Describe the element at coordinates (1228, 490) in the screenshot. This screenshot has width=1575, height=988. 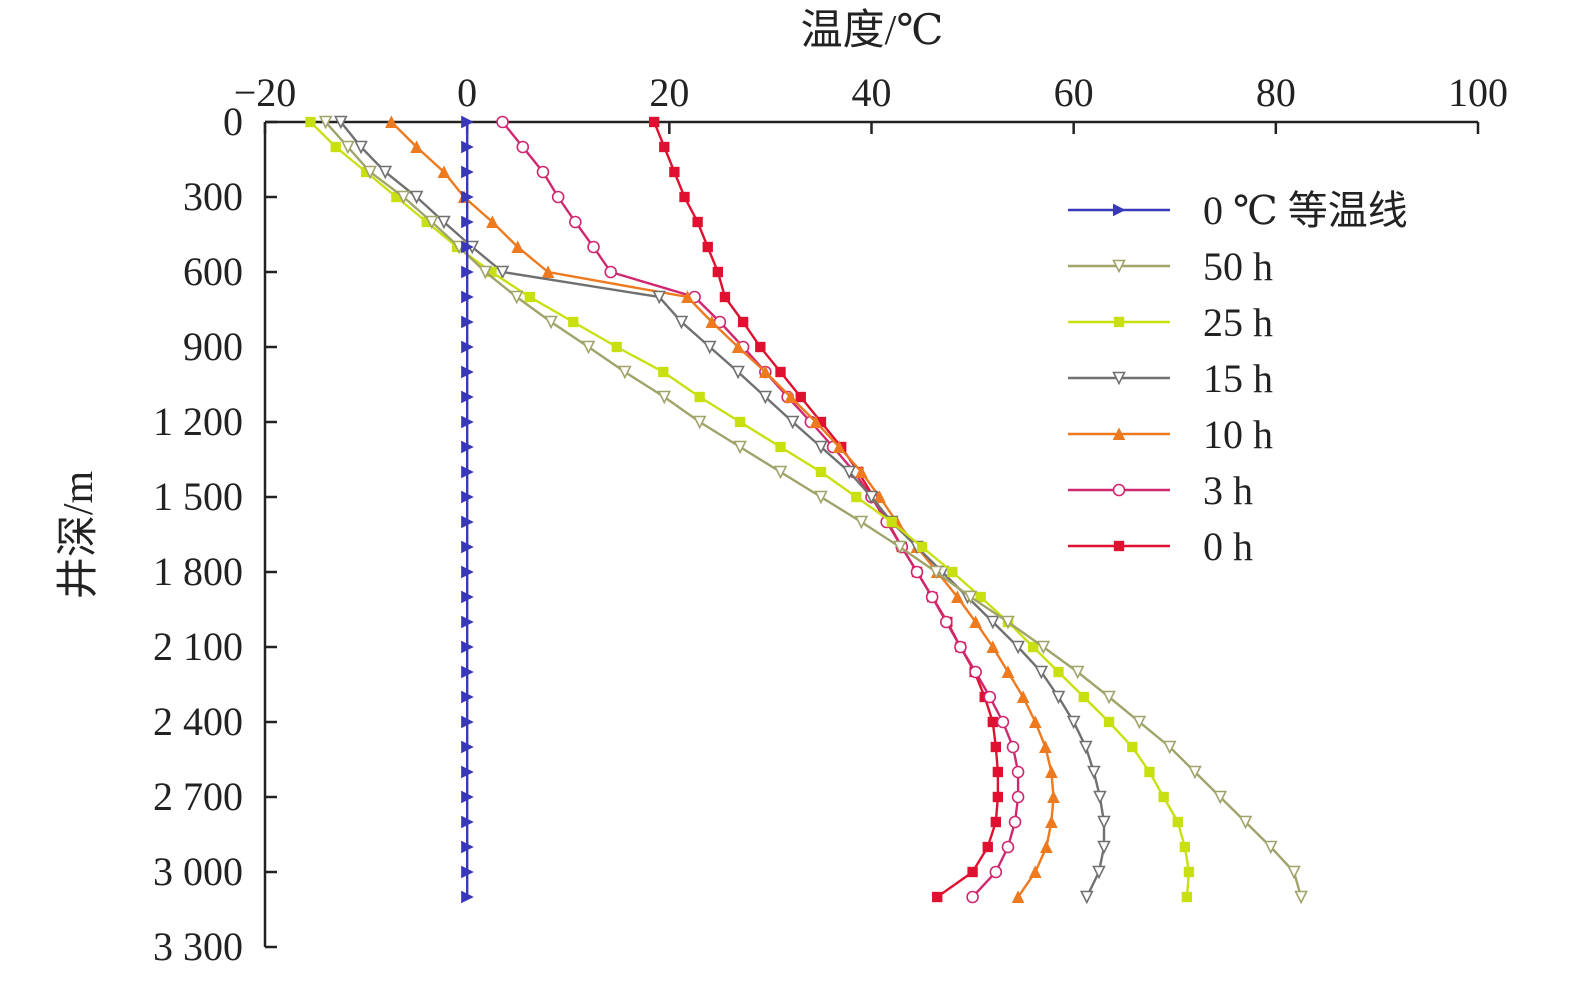
I see `legend-label: 3 h` at that location.